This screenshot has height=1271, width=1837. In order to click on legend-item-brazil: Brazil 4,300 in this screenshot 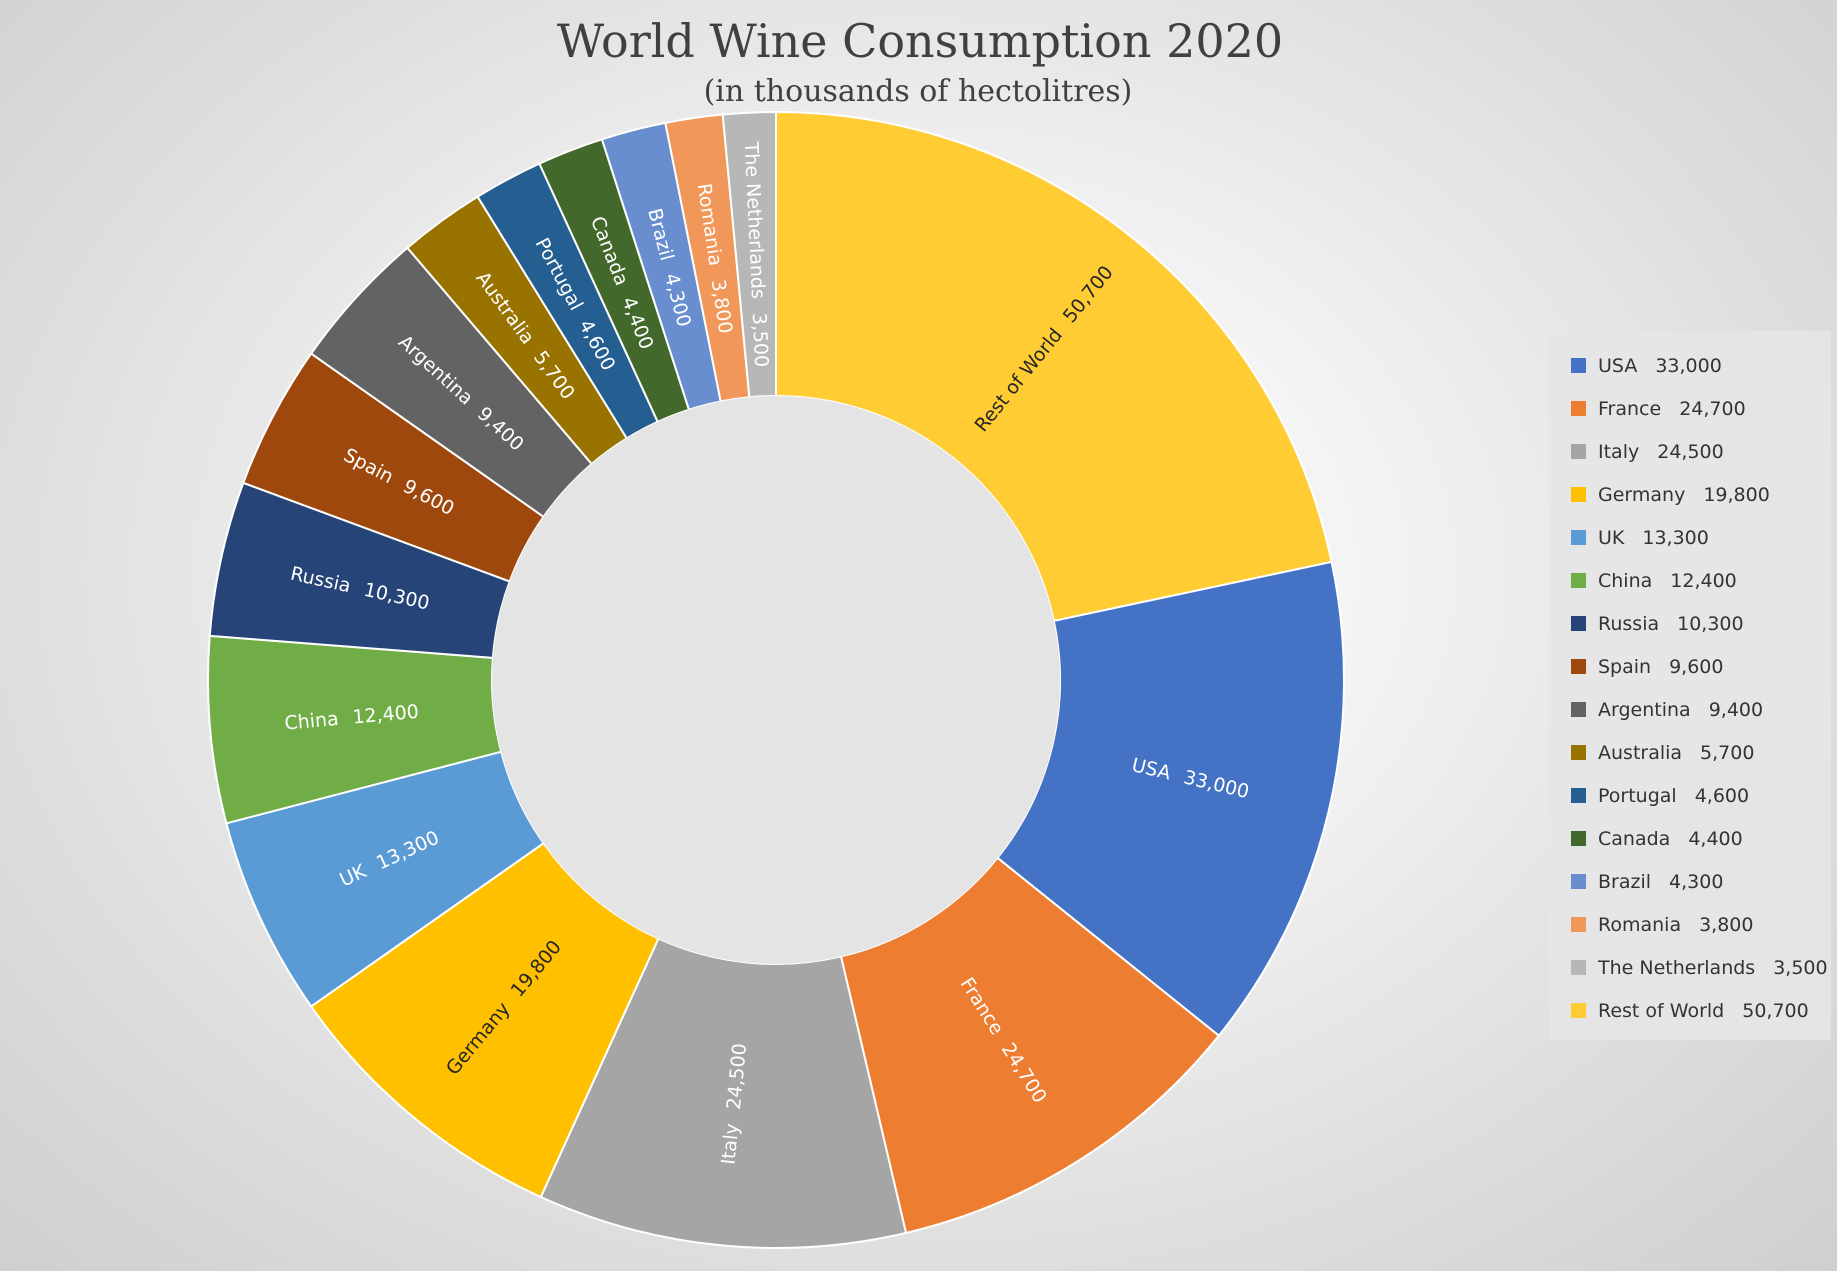, I will do `click(1660, 882)`.